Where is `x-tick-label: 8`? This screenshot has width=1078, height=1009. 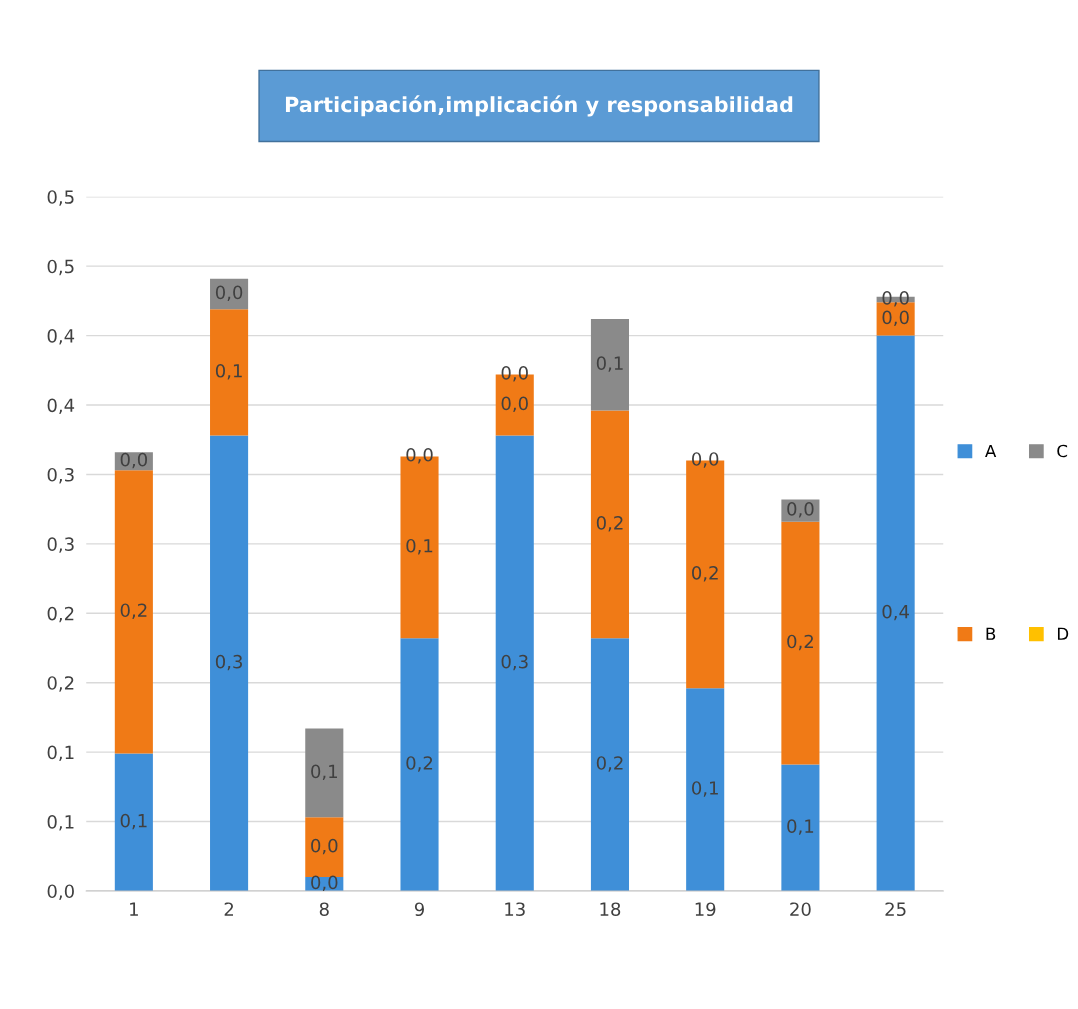 x-tick-label: 8 is located at coordinates (324, 909).